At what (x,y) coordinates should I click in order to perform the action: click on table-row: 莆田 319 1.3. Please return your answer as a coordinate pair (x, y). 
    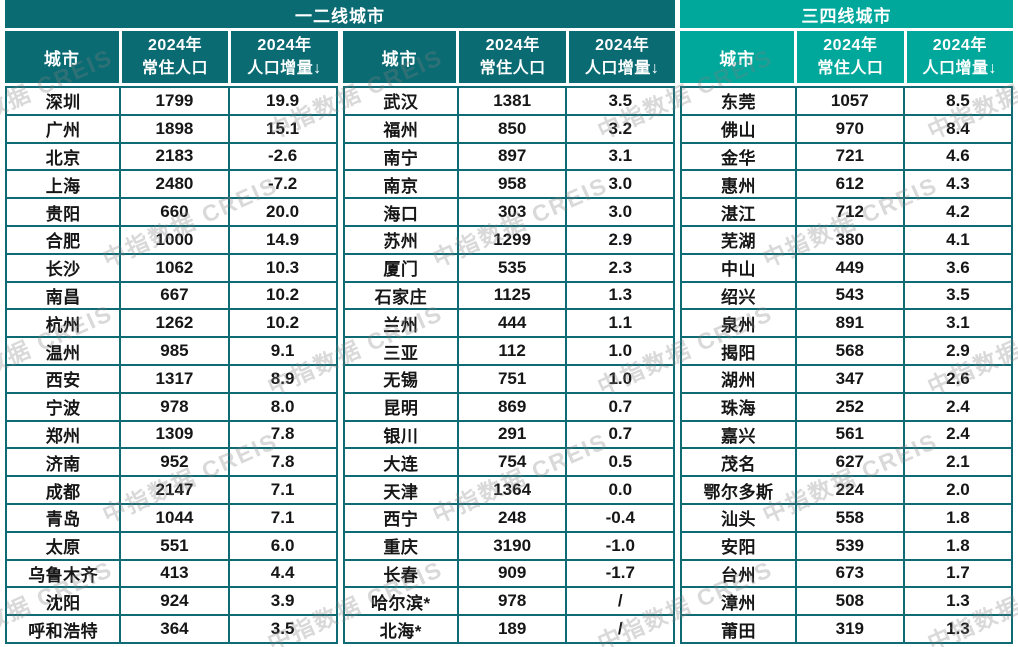
    Looking at the image, I should click on (847, 628).